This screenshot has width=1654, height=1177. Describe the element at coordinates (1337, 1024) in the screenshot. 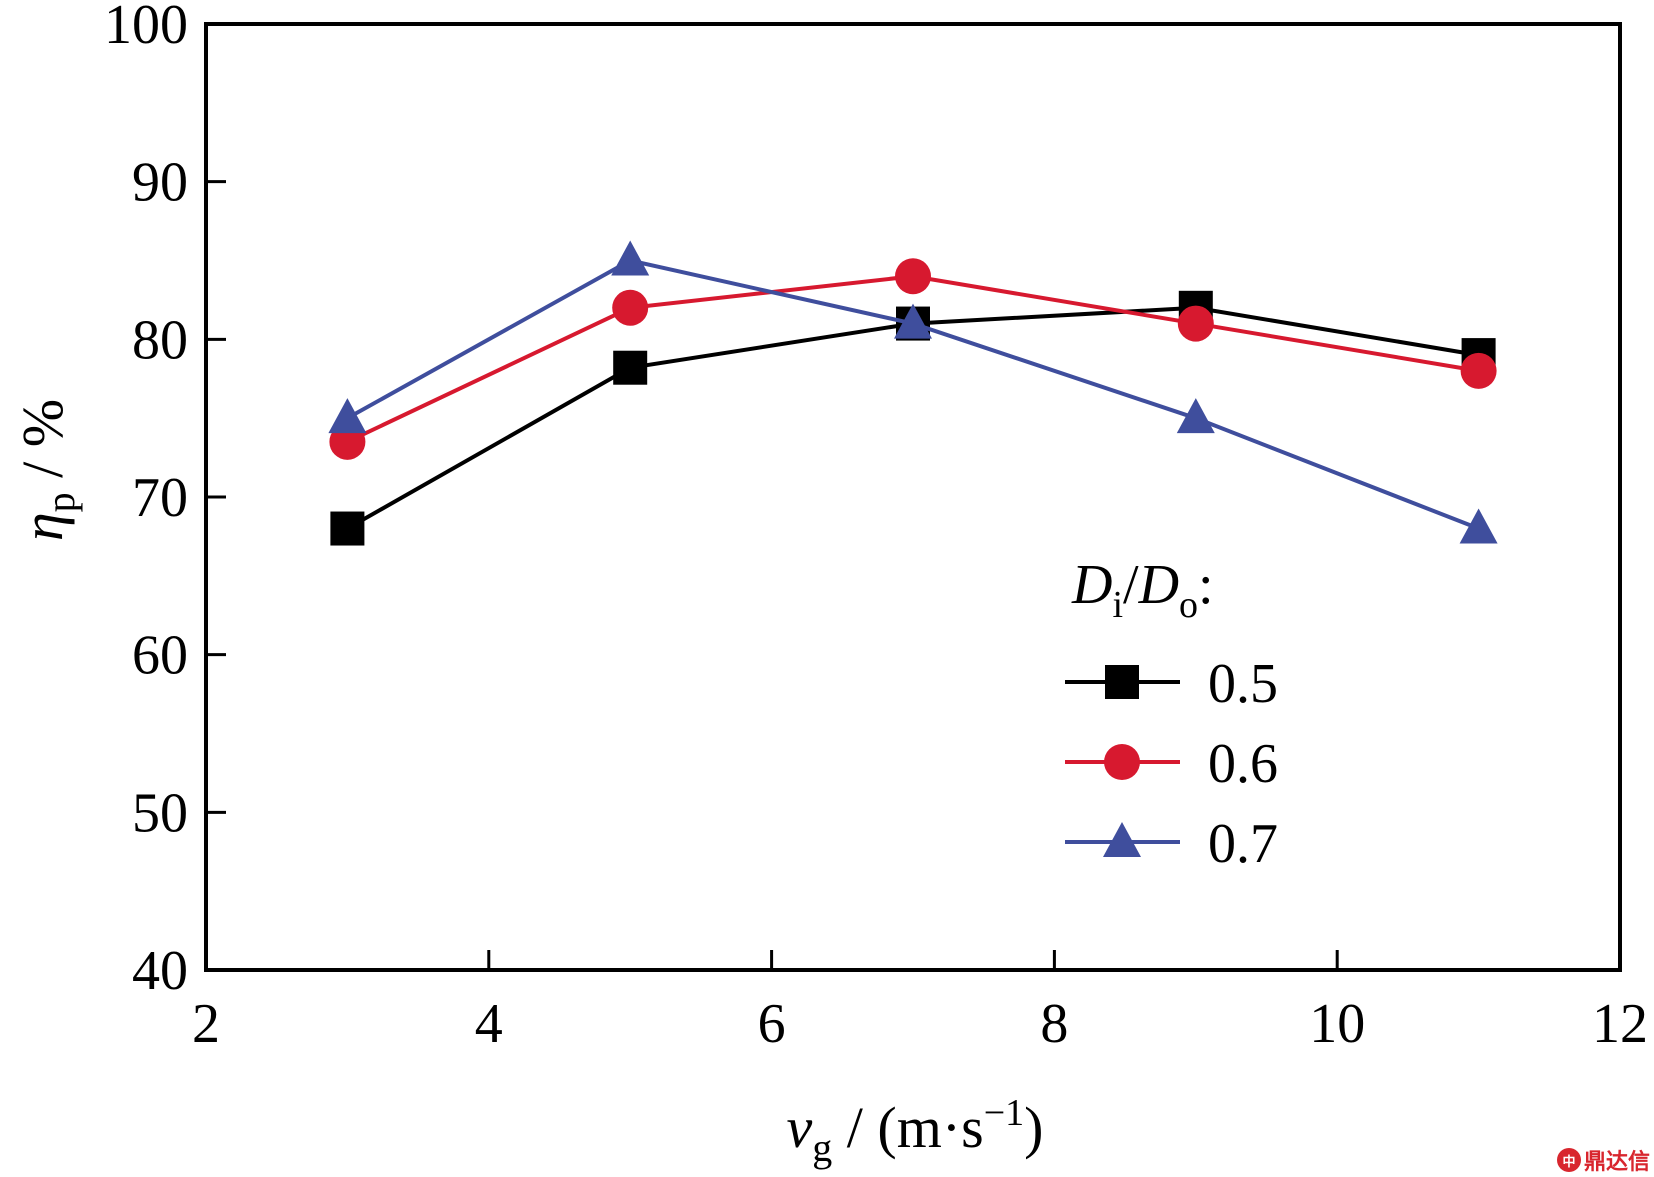

I see `x-tick-label: 10` at that location.